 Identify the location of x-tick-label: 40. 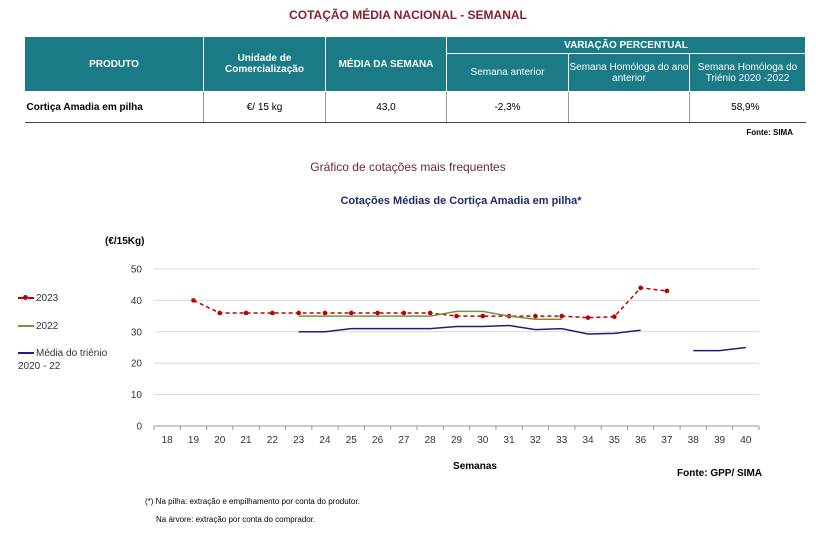
(746, 440).